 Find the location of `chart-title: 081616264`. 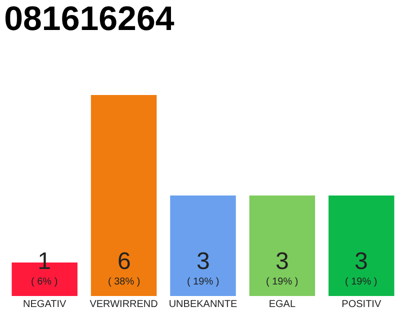

chart-title: 081616264 is located at coordinates (89, 19).